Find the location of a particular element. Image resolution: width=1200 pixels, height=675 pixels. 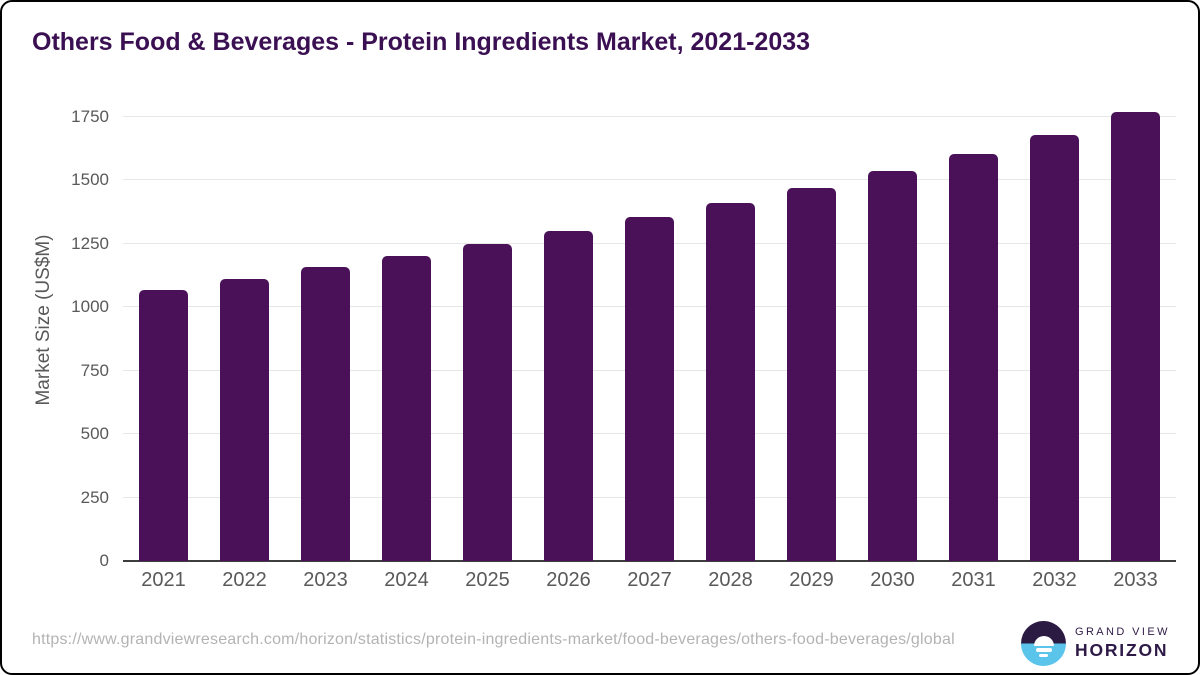

x-axis-tick-label: 2027 is located at coordinates (649, 580).